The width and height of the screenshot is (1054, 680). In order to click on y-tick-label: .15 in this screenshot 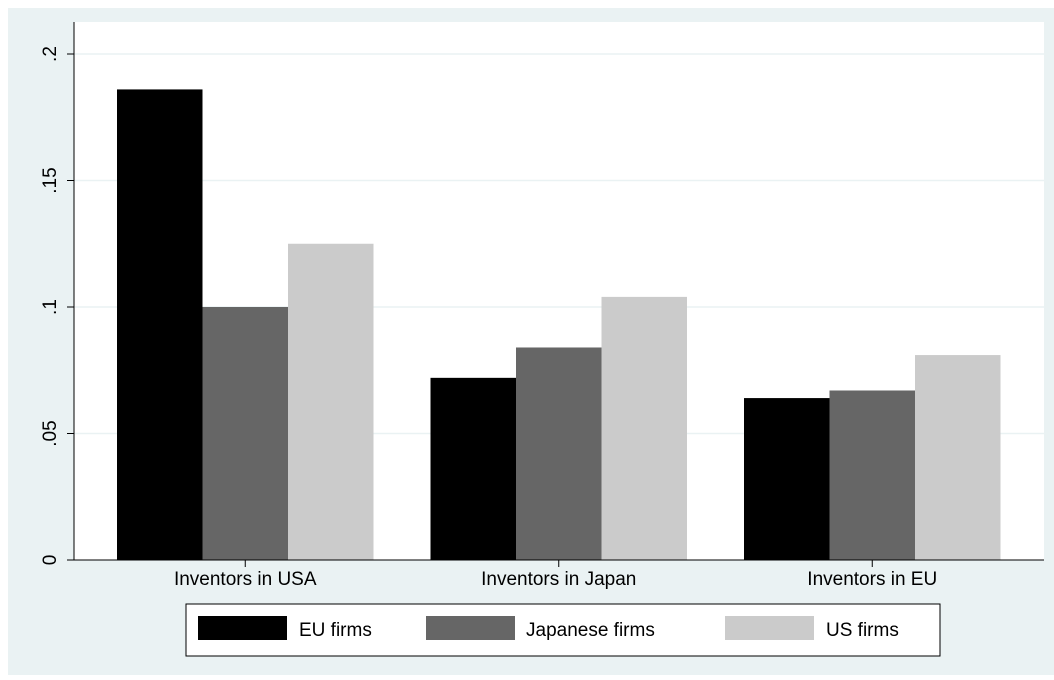, I will do `click(50, 180)`.